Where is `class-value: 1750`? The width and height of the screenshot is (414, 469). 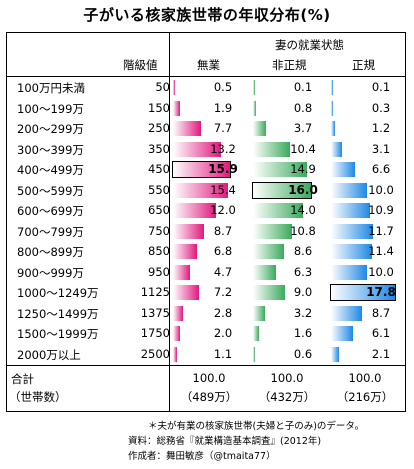
class-value: 1750 is located at coordinates (155, 333).